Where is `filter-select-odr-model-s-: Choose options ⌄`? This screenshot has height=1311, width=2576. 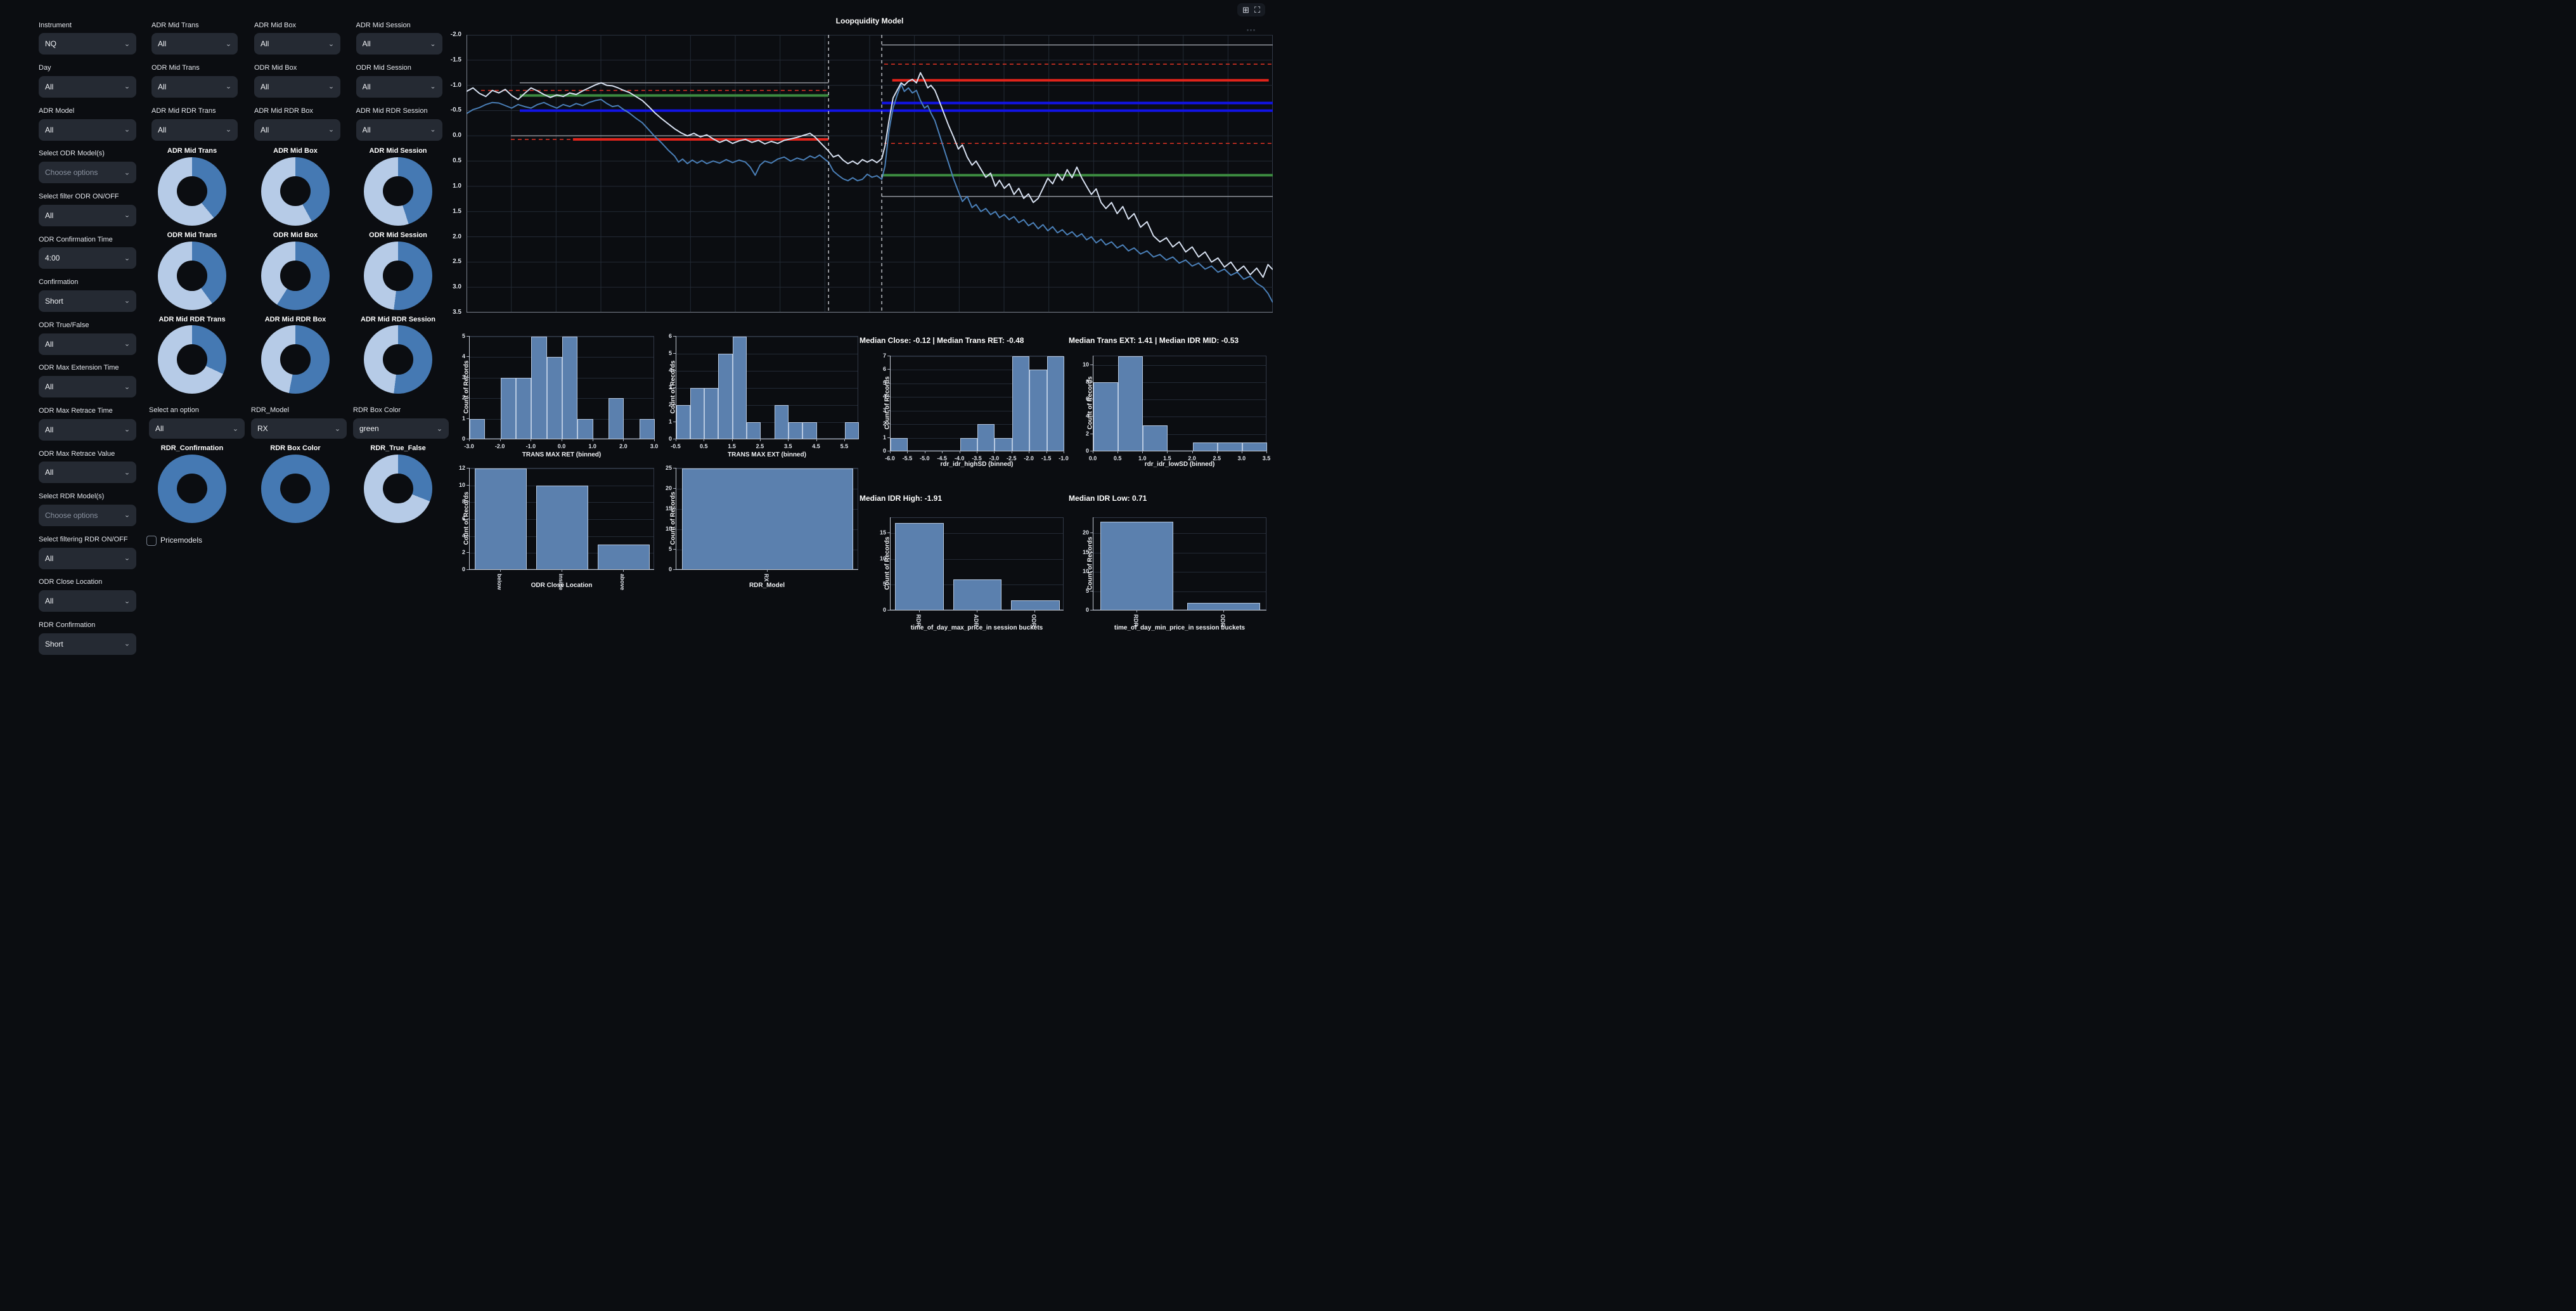
filter-select-odr-model-s-: Choose options ⌄ is located at coordinates (87, 173).